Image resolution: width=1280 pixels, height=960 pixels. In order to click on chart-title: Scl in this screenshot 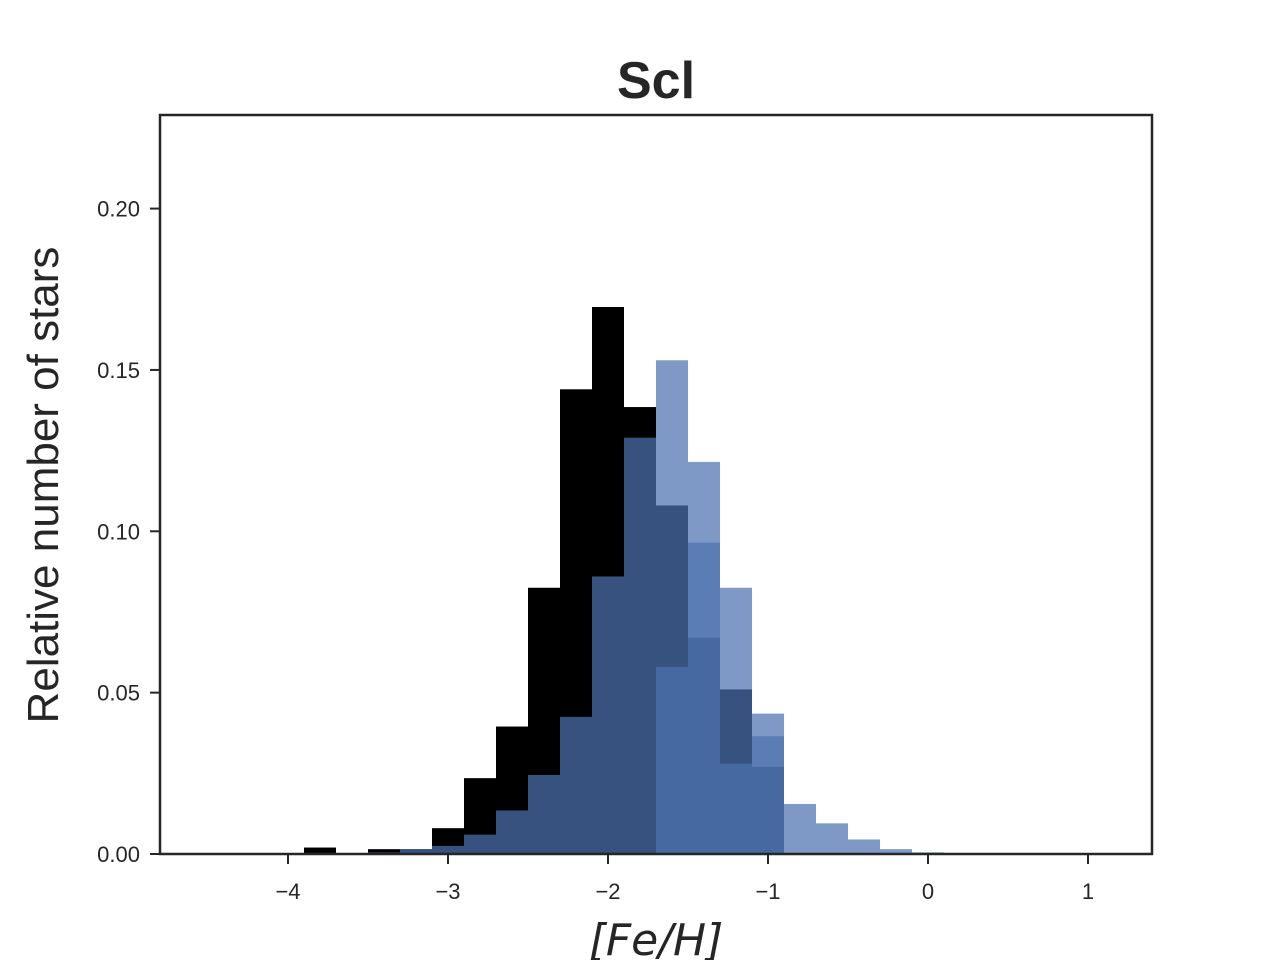, I will do `click(656, 81)`.